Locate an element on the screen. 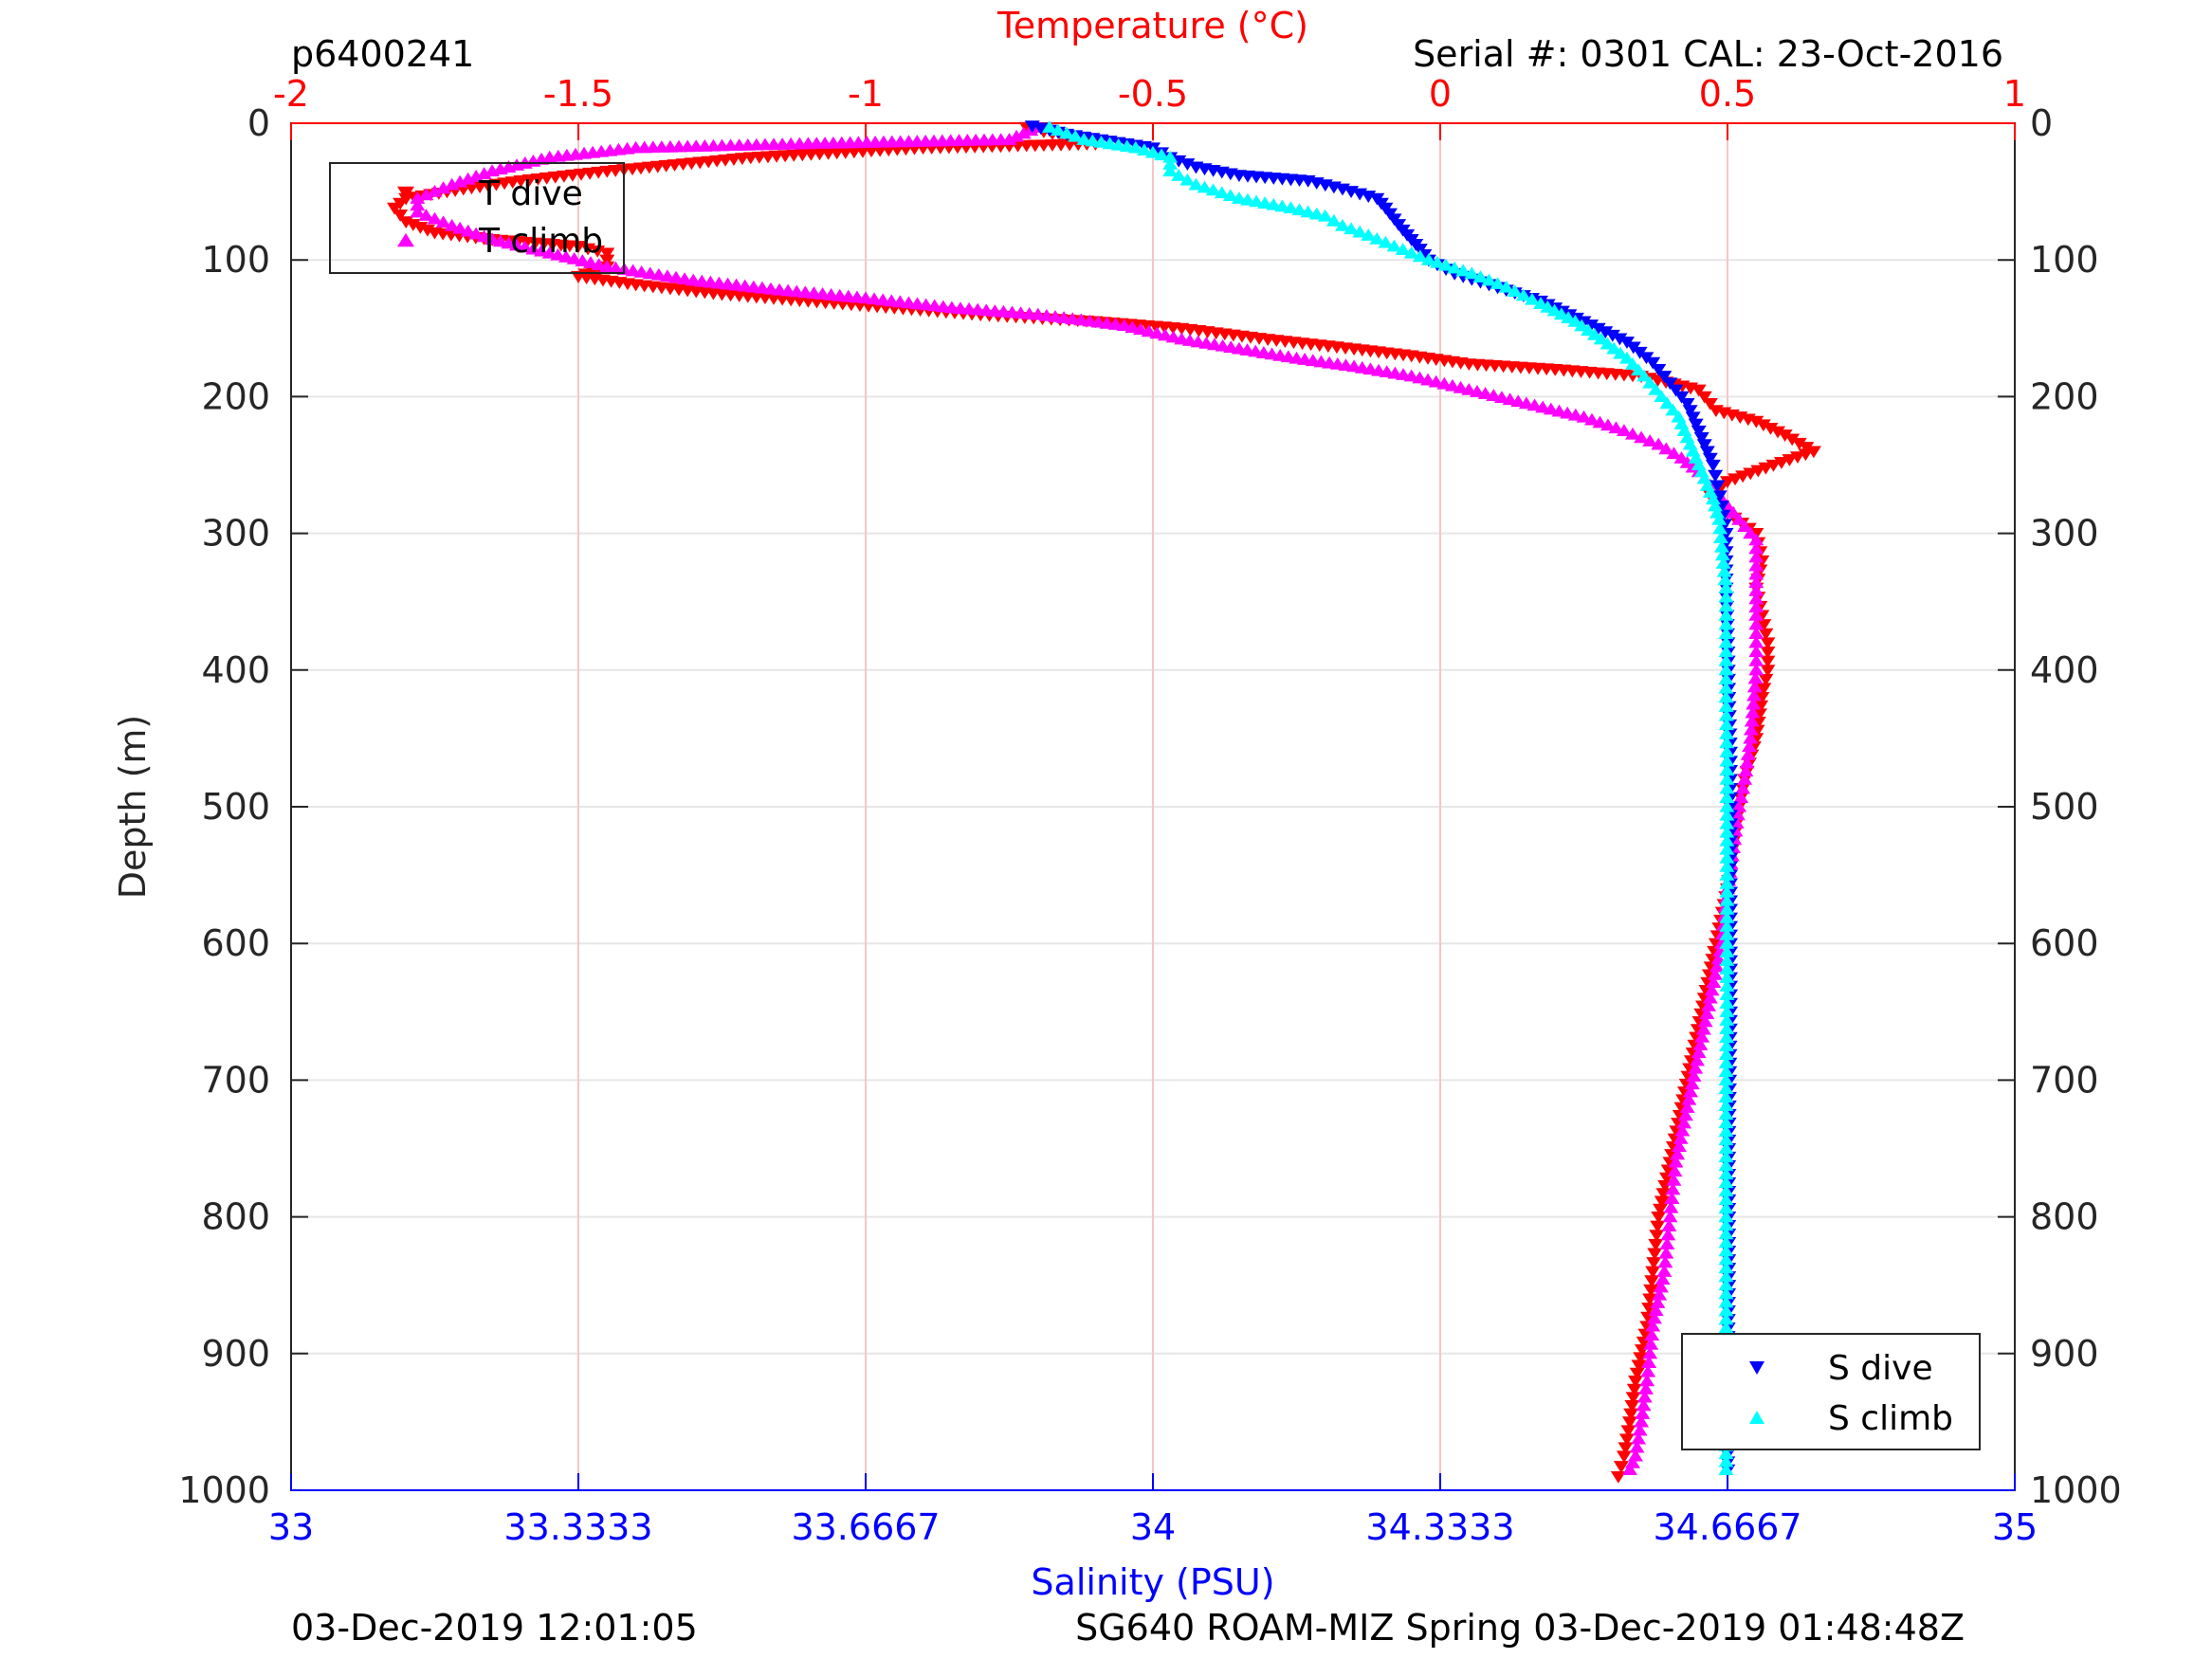  tick-label-salinity: 34 is located at coordinates (1153, 1527).